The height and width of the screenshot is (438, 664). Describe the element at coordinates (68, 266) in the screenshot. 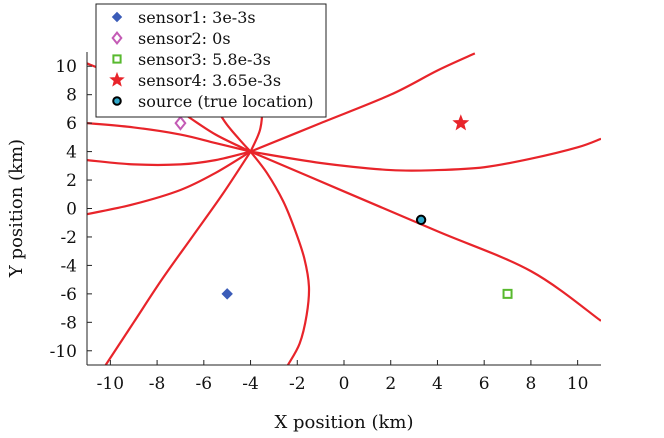

I see `y-tick-label: -4` at that location.